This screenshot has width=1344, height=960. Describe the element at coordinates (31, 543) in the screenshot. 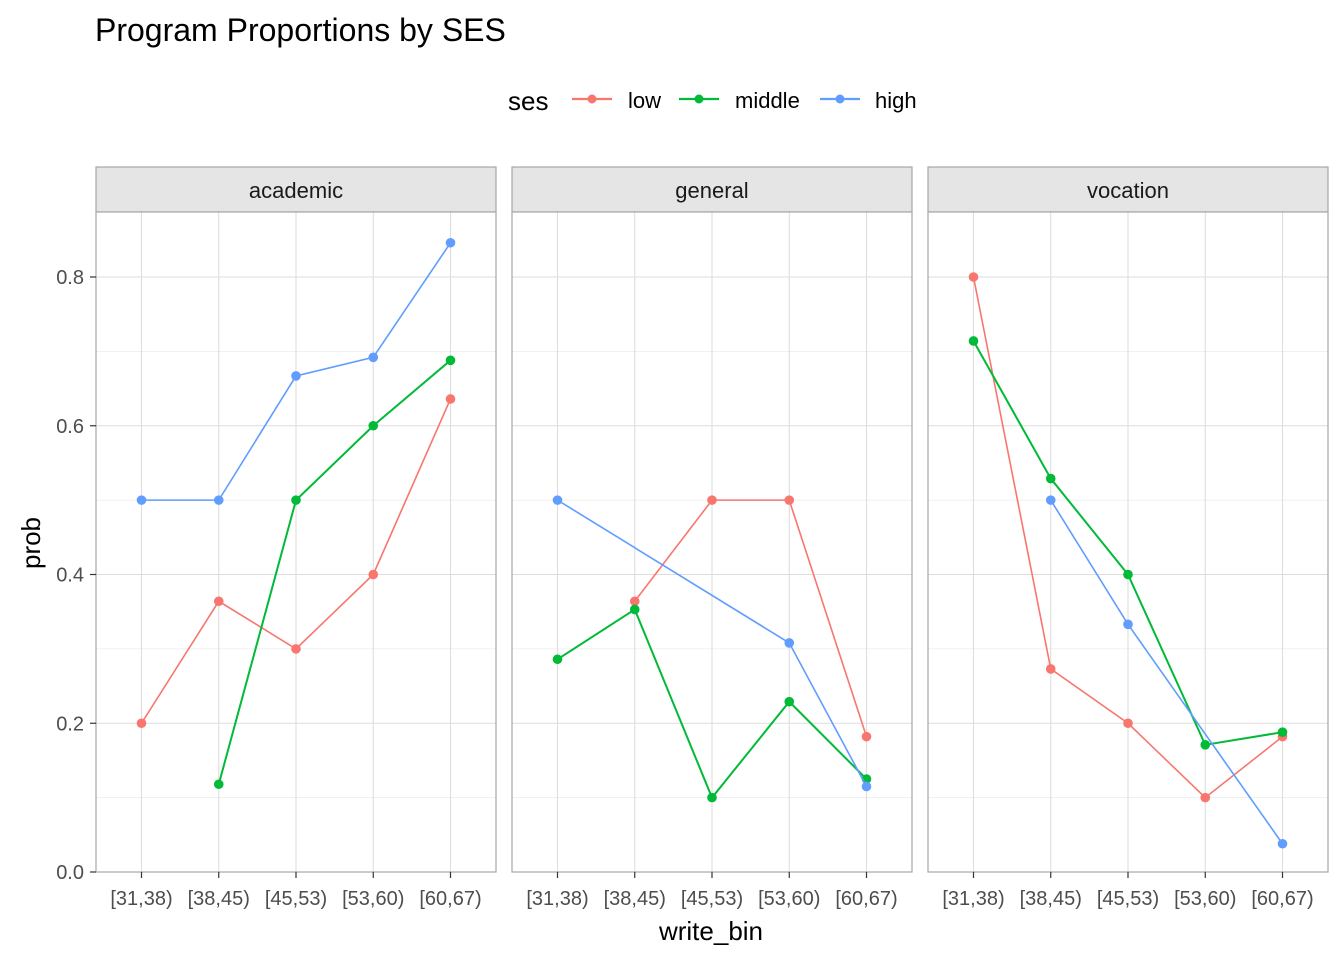

I see `y-axis-label: prob` at that location.